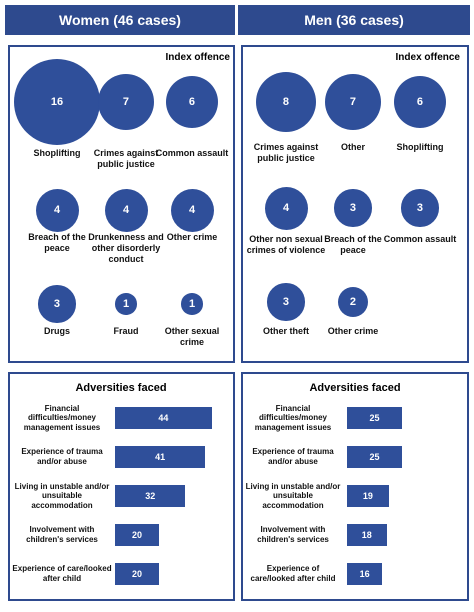 This screenshot has width=474, height=612. Describe the element at coordinates (163, 418) in the screenshot. I see `bar: 44` at that location.